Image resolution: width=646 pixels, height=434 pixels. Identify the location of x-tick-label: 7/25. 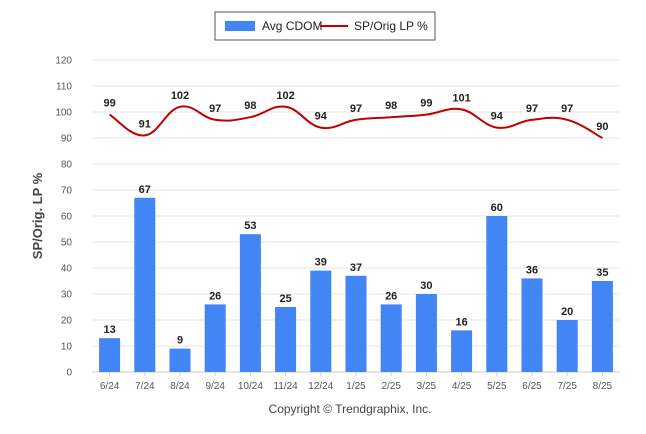
(567, 386).